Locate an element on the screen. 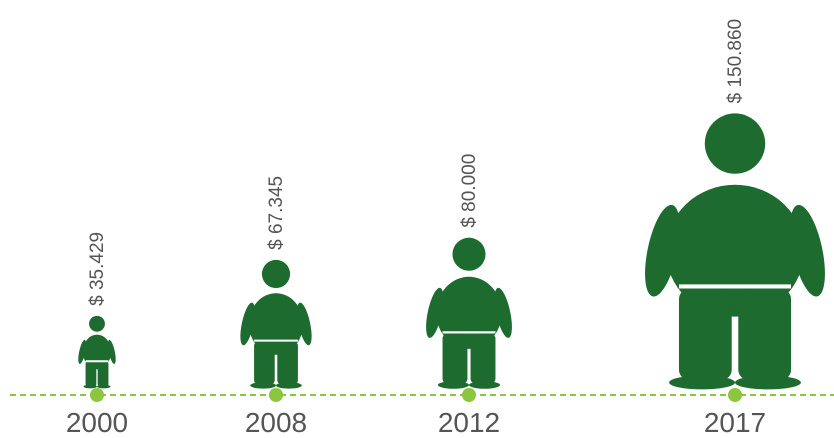 The width and height of the screenshot is (834, 438). year-label: 2017 is located at coordinates (735, 422).